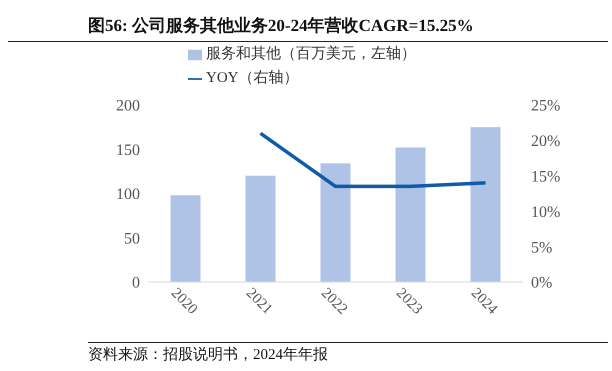 The image size is (612, 371). I want to click on chart-title: 图56: 公司服务其他业务20-24年营收CAGR=15.25%, so click(308, 25).